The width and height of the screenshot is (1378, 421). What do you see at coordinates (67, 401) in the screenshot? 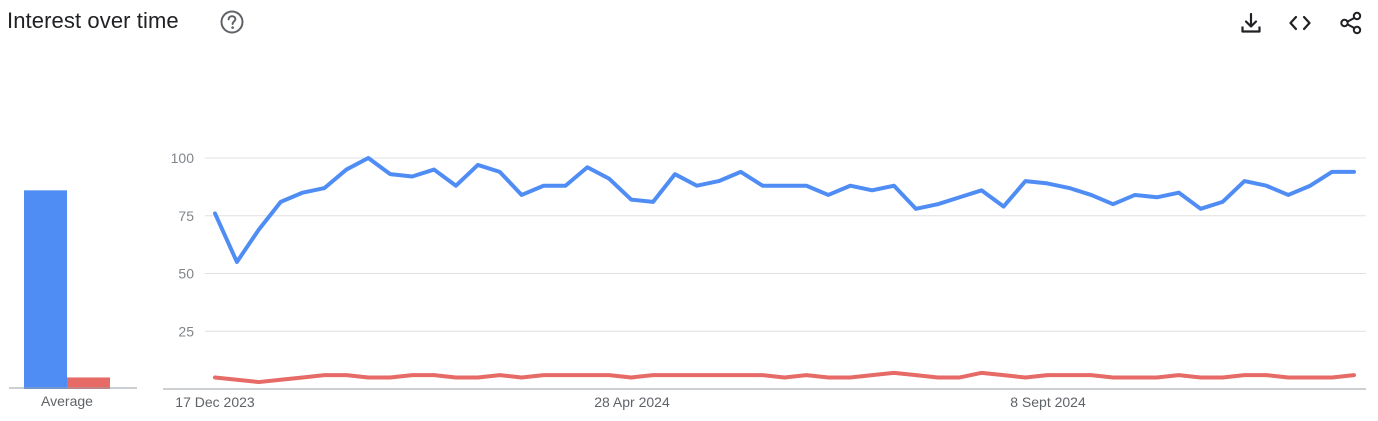
I see `average-label: Average` at bounding box center [67, 401].